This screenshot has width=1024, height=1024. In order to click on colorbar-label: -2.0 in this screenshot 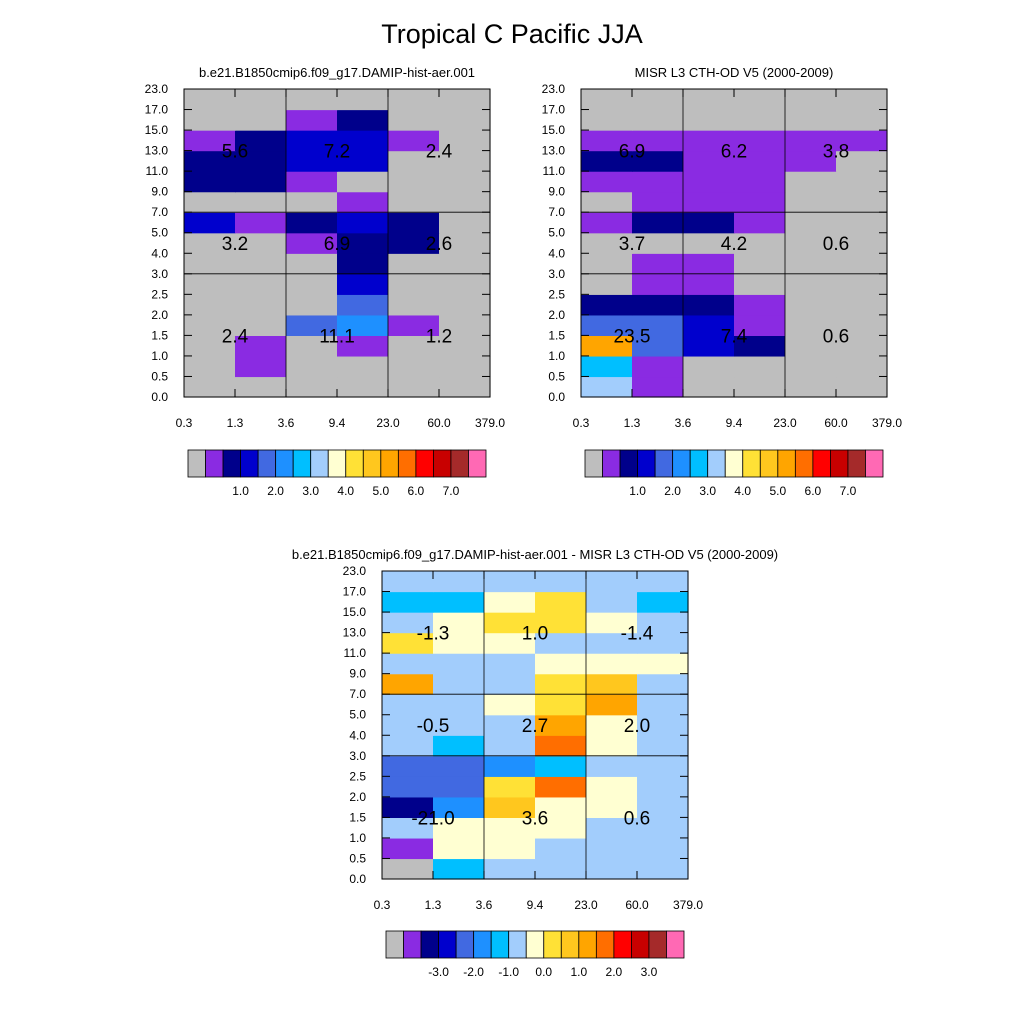, I will do `click(473, 972)`.